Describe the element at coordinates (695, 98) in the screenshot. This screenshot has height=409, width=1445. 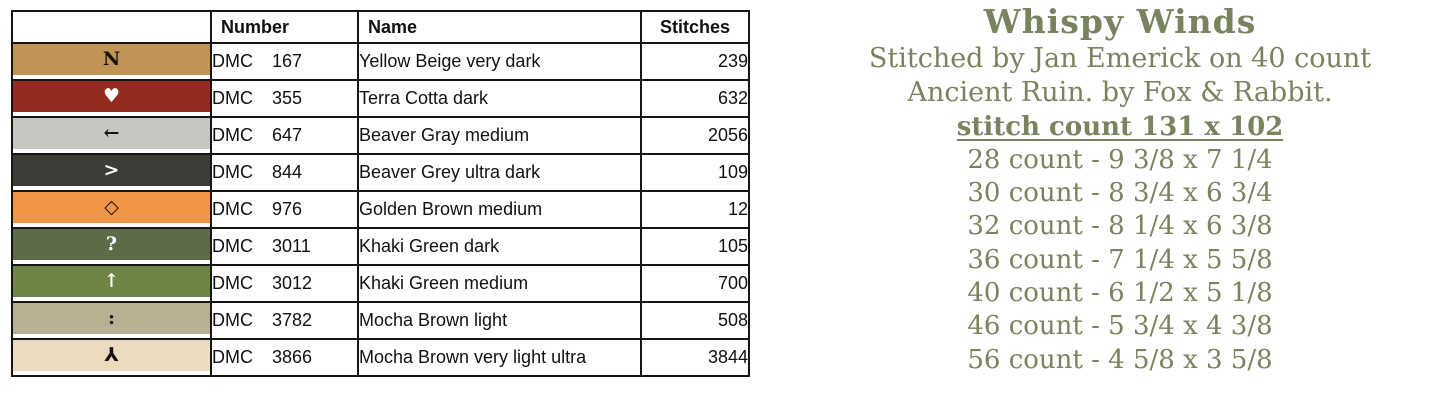
I see `stitches-cell: 632` at that location.